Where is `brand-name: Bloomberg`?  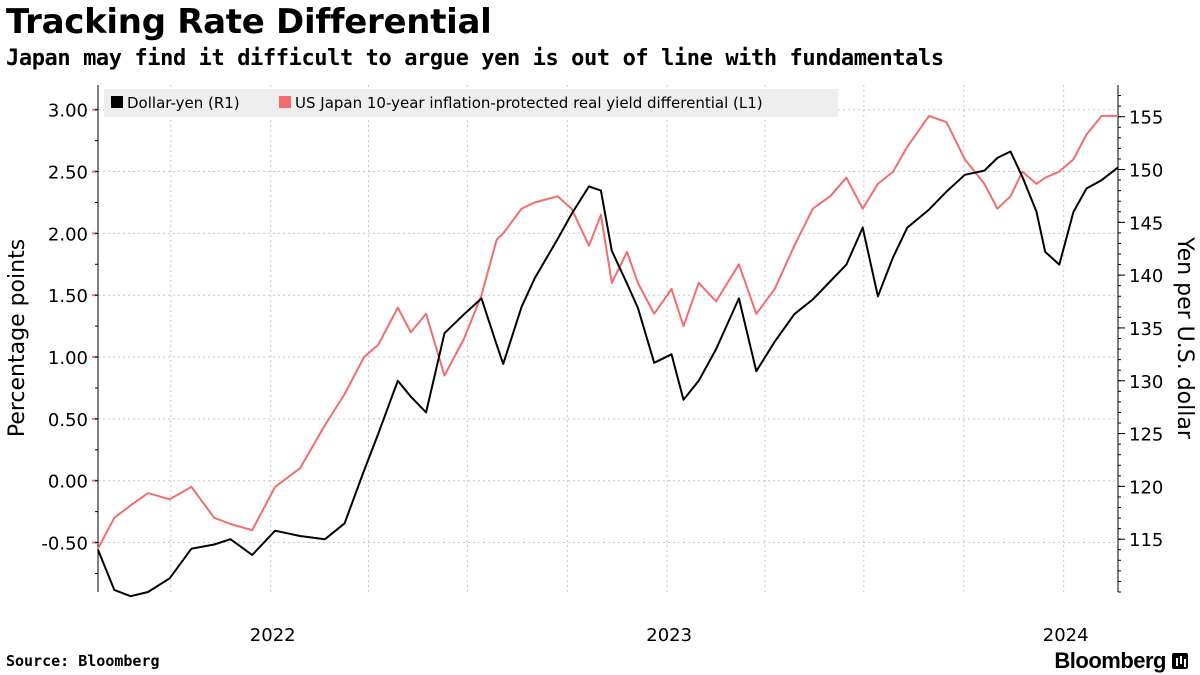
brand-name: Bloomberg is located at coordinates (1110, 660).